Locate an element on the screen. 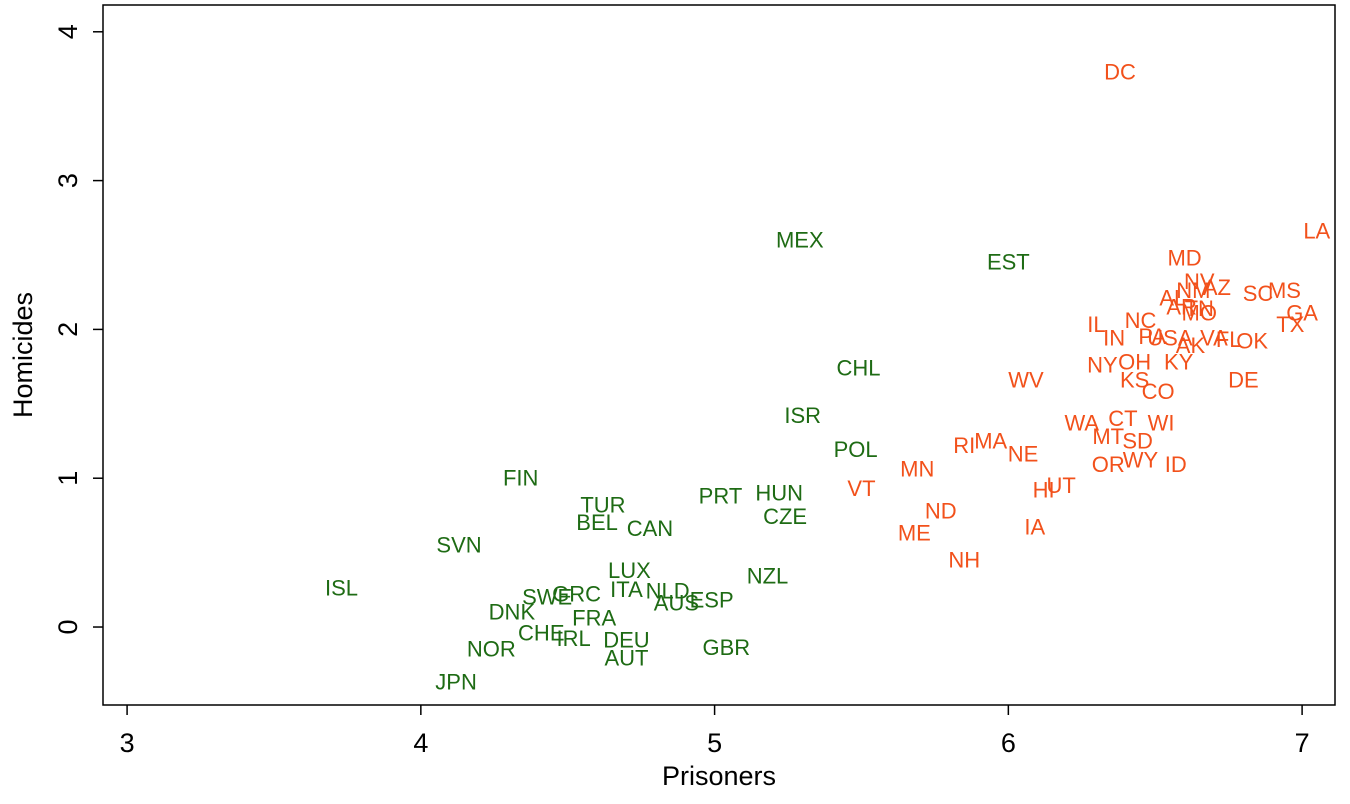  x-tick-label: 5 is located at coordinates (714, 743).